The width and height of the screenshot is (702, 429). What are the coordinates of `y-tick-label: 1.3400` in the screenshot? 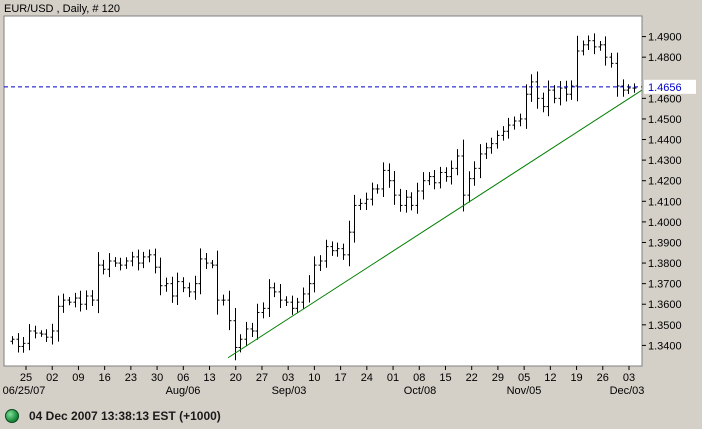 It's located at (665, 346).